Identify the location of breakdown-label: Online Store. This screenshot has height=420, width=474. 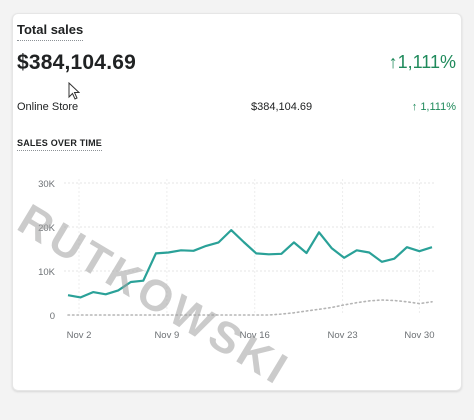
(48, 107).